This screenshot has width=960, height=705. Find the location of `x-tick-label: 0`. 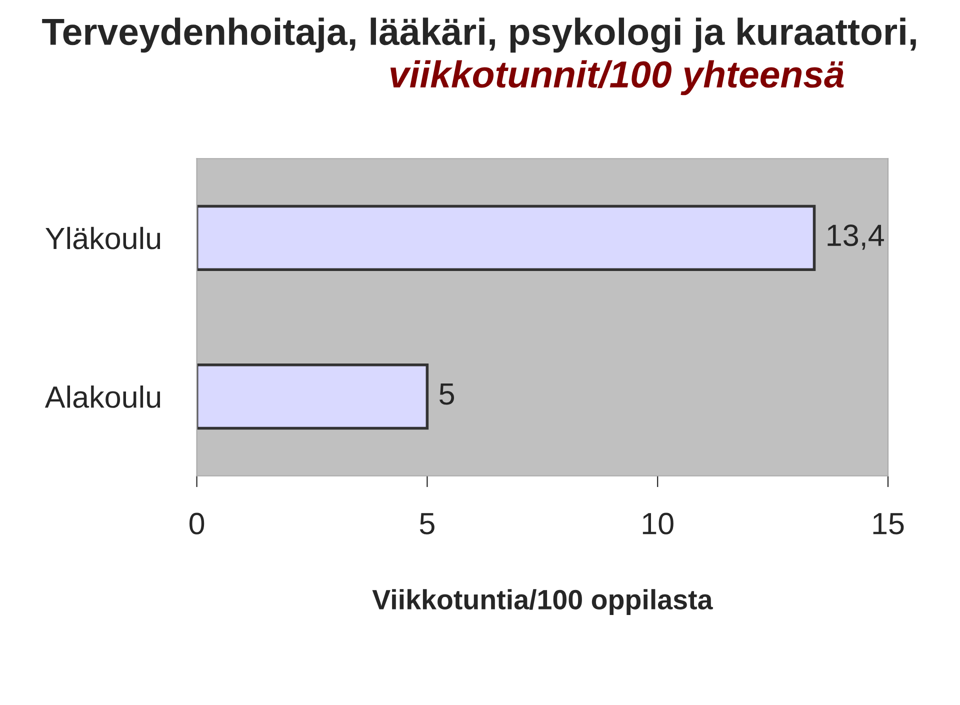

x-tick-label: 0 is located at coordinates (197, 523).